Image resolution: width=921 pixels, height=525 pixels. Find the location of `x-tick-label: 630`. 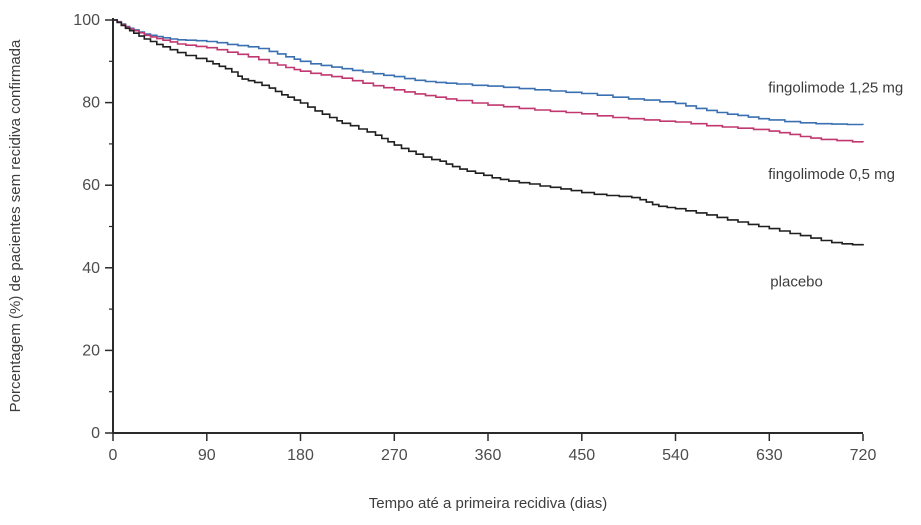

x-tick-label: 630 is located at coordinates (769, 455).